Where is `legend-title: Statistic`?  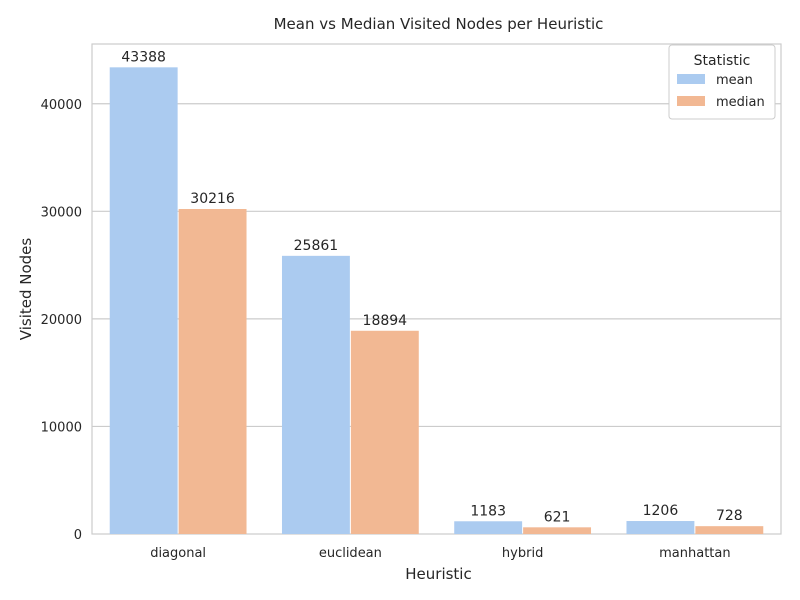 legend-title: Statistic is located at coordinates (722, 61).